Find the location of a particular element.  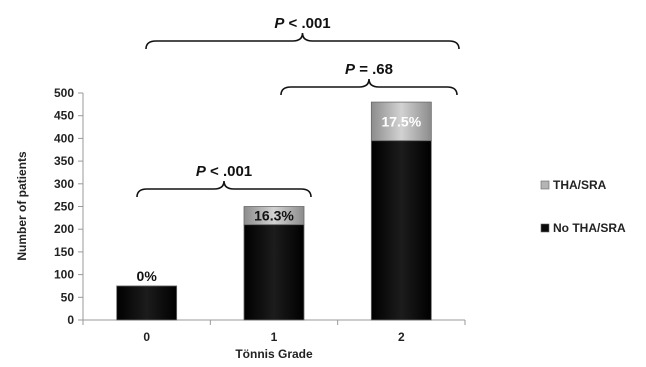

bar-percent-label: 0% is located at coordinates (147, 276).